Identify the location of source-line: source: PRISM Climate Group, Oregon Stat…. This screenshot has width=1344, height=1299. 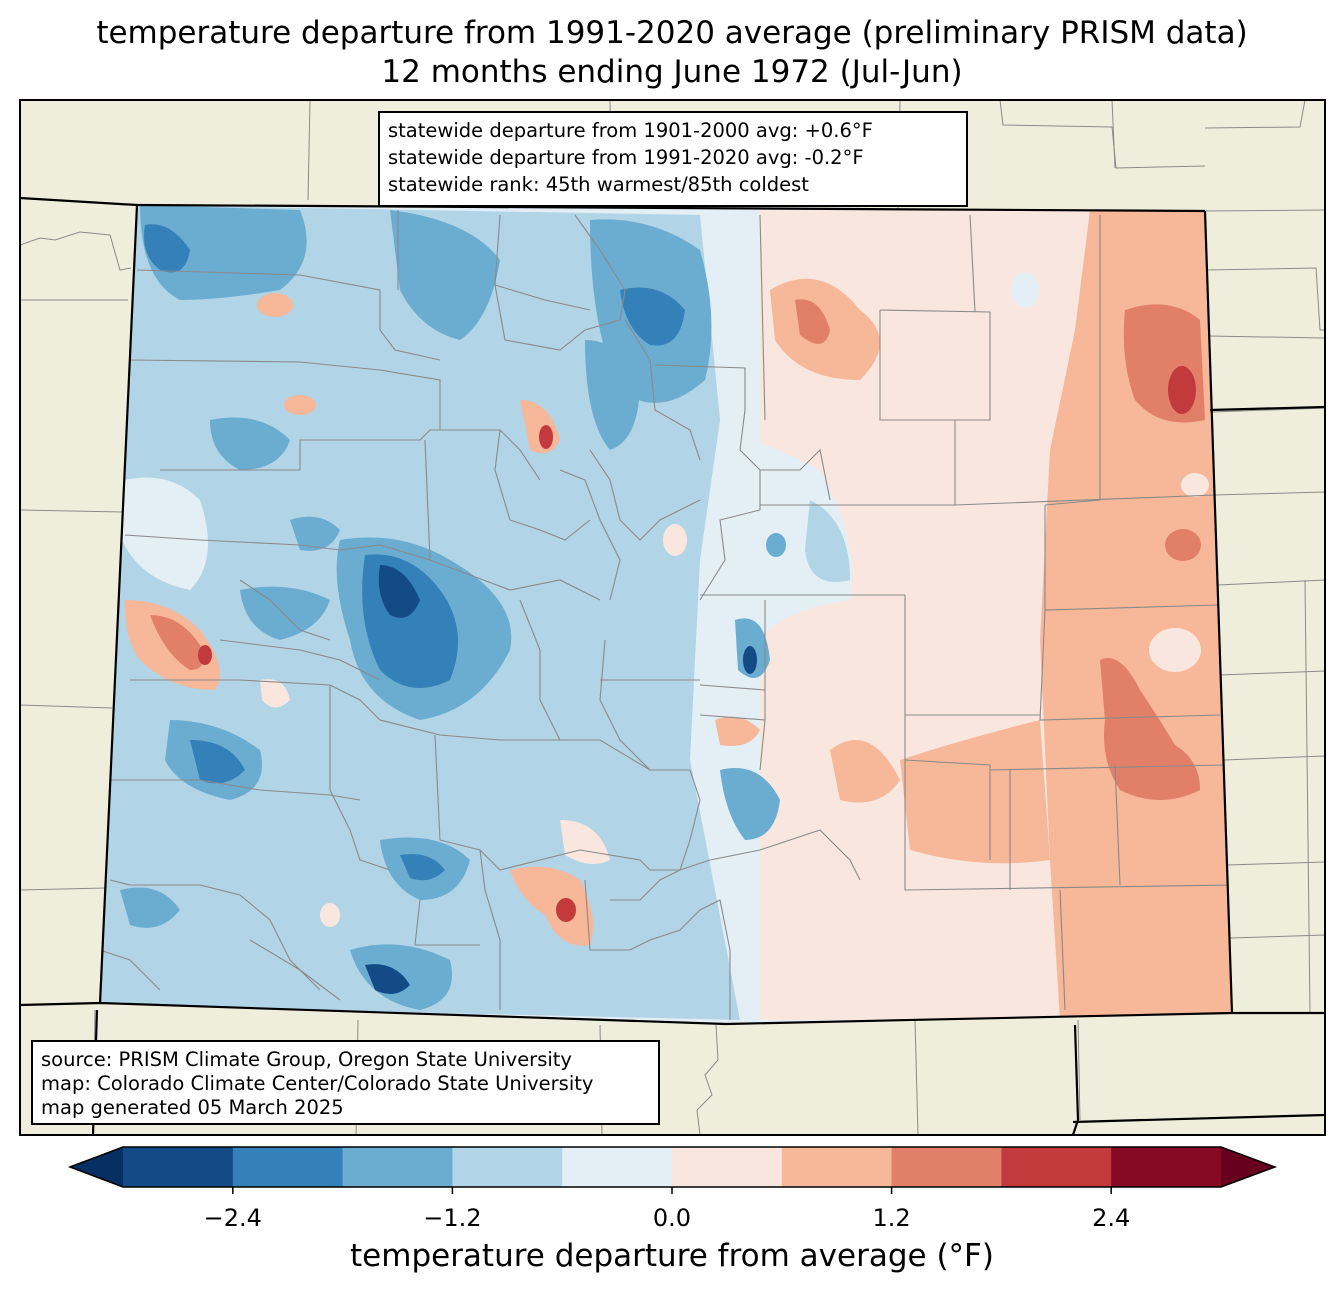
(306, 1059).